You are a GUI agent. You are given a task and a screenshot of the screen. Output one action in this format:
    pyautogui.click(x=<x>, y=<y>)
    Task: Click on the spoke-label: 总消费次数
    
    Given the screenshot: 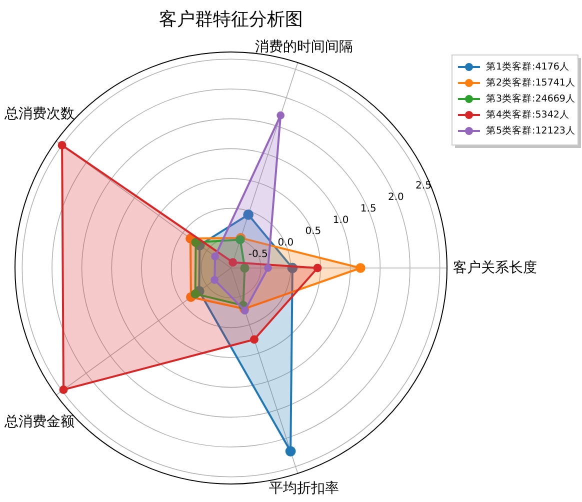 What is the action you would take?
    pyautogui.click(x=38, y=114)
    